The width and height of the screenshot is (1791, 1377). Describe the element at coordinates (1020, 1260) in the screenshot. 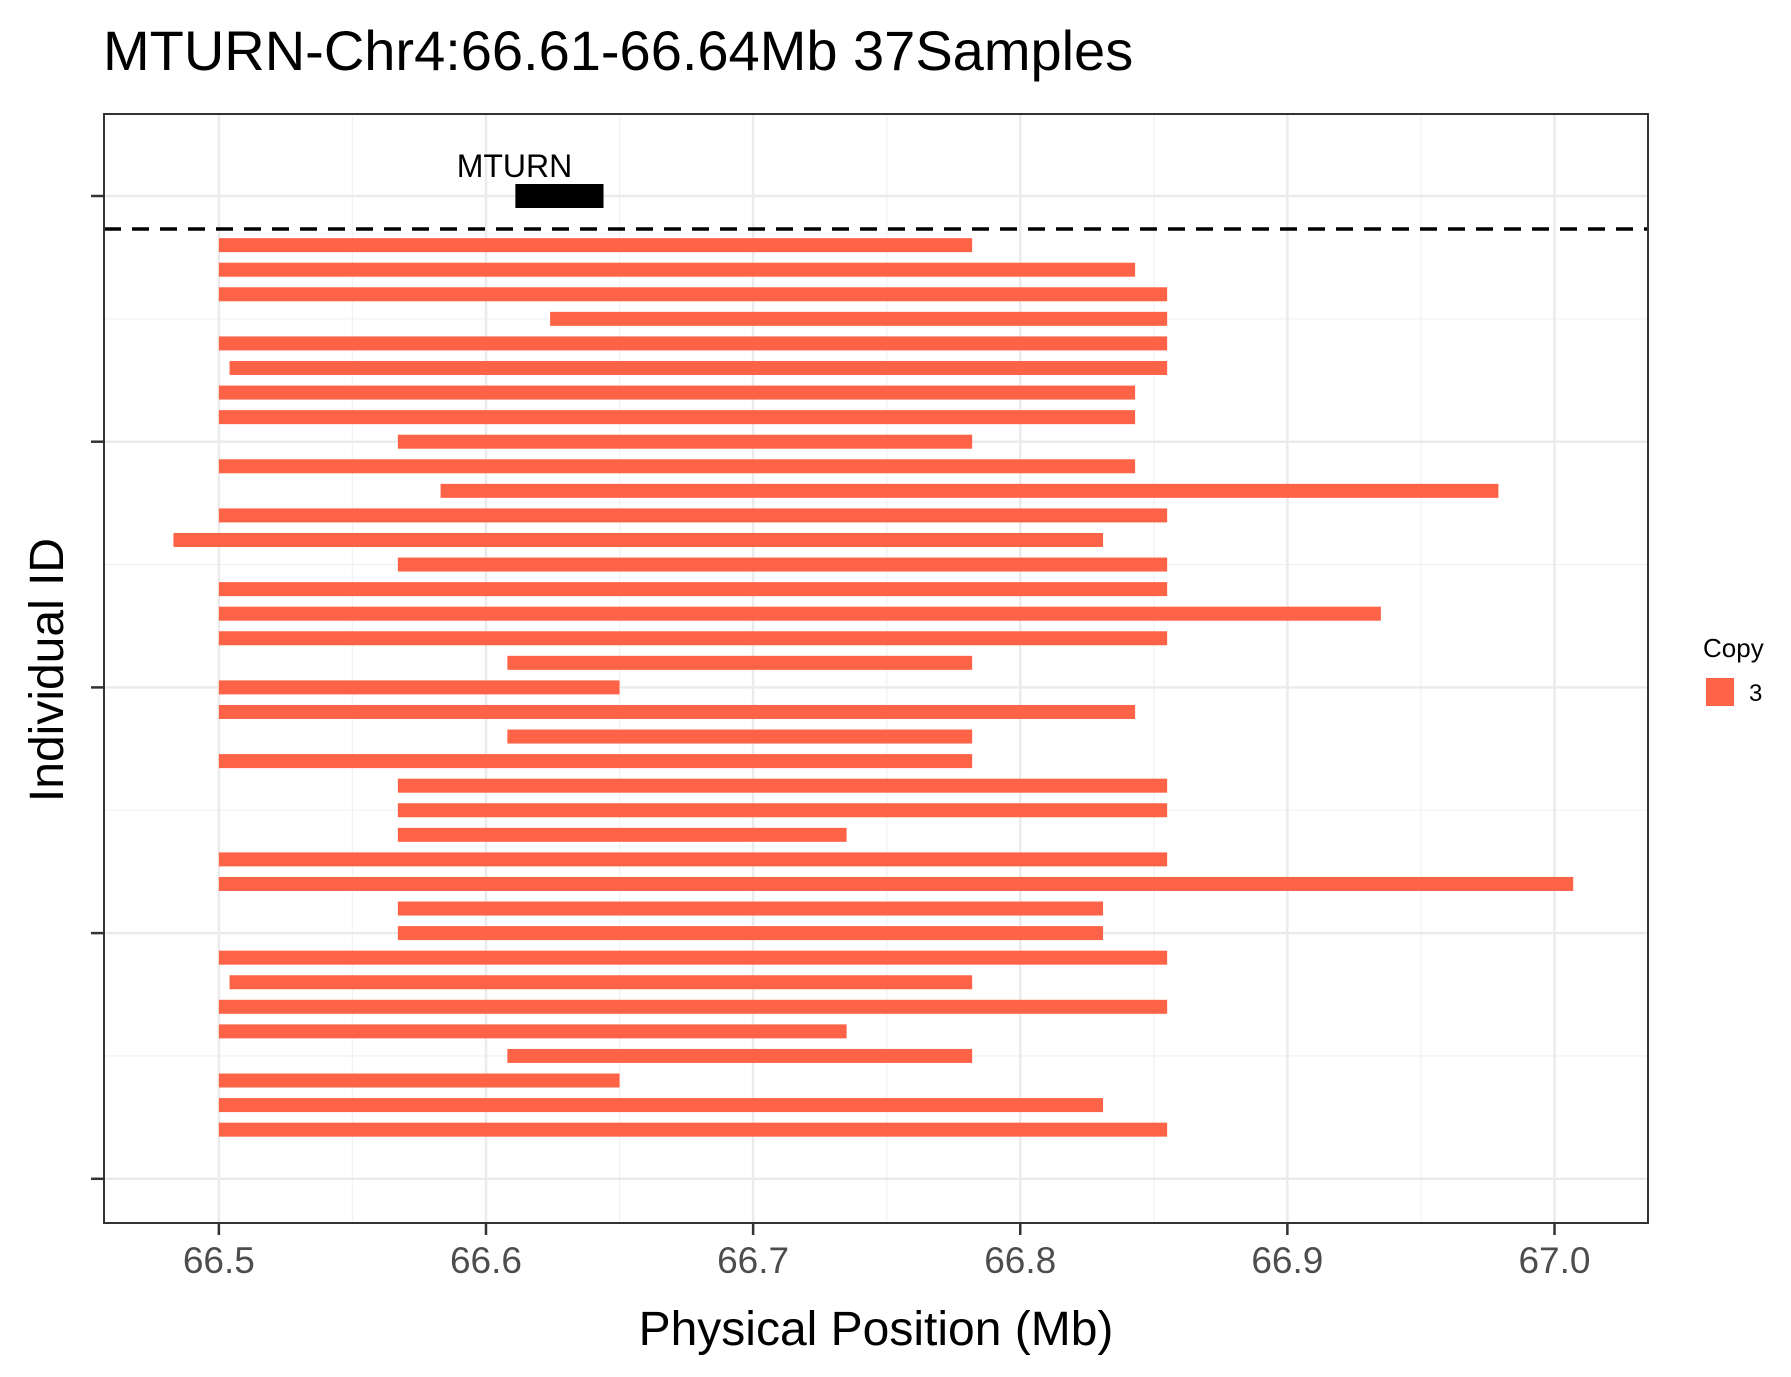

I see `x-tick-label: 66.8` at that location.